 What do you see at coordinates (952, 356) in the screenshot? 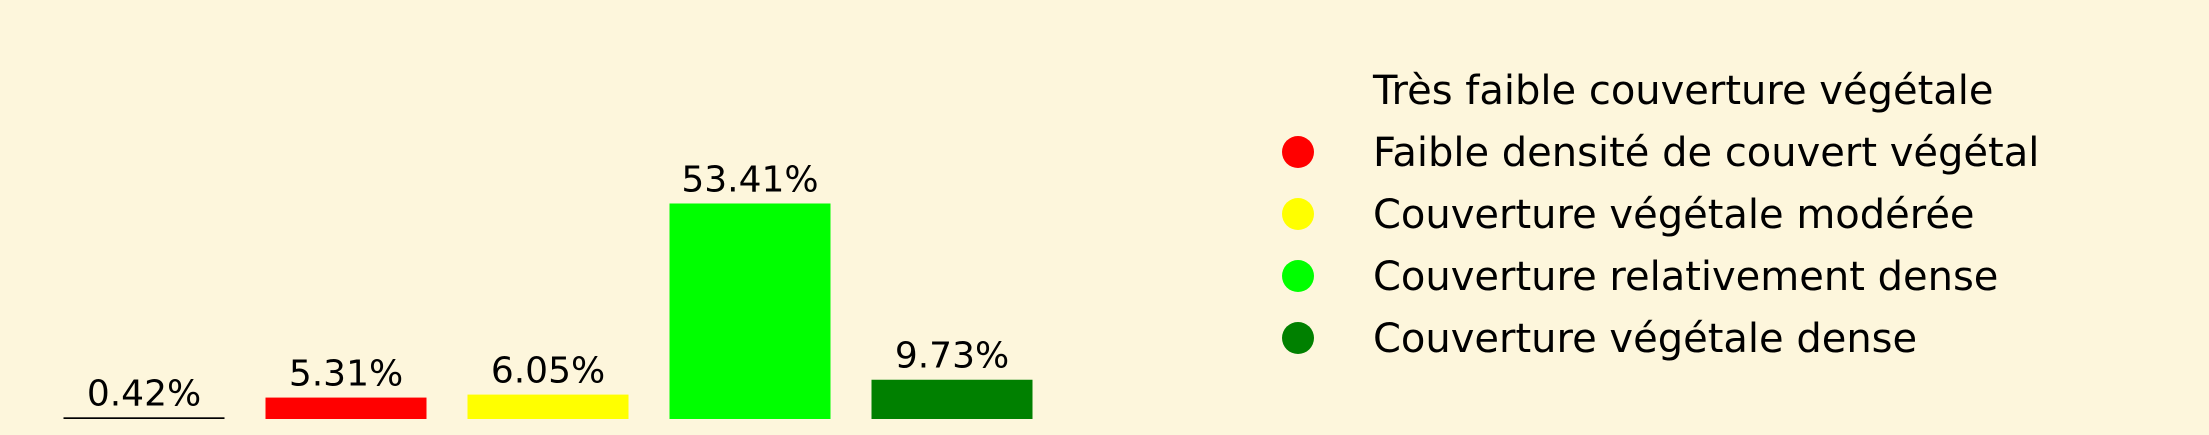
I see `bar-value-label: 9.73%` at bounding box center [952, 356].